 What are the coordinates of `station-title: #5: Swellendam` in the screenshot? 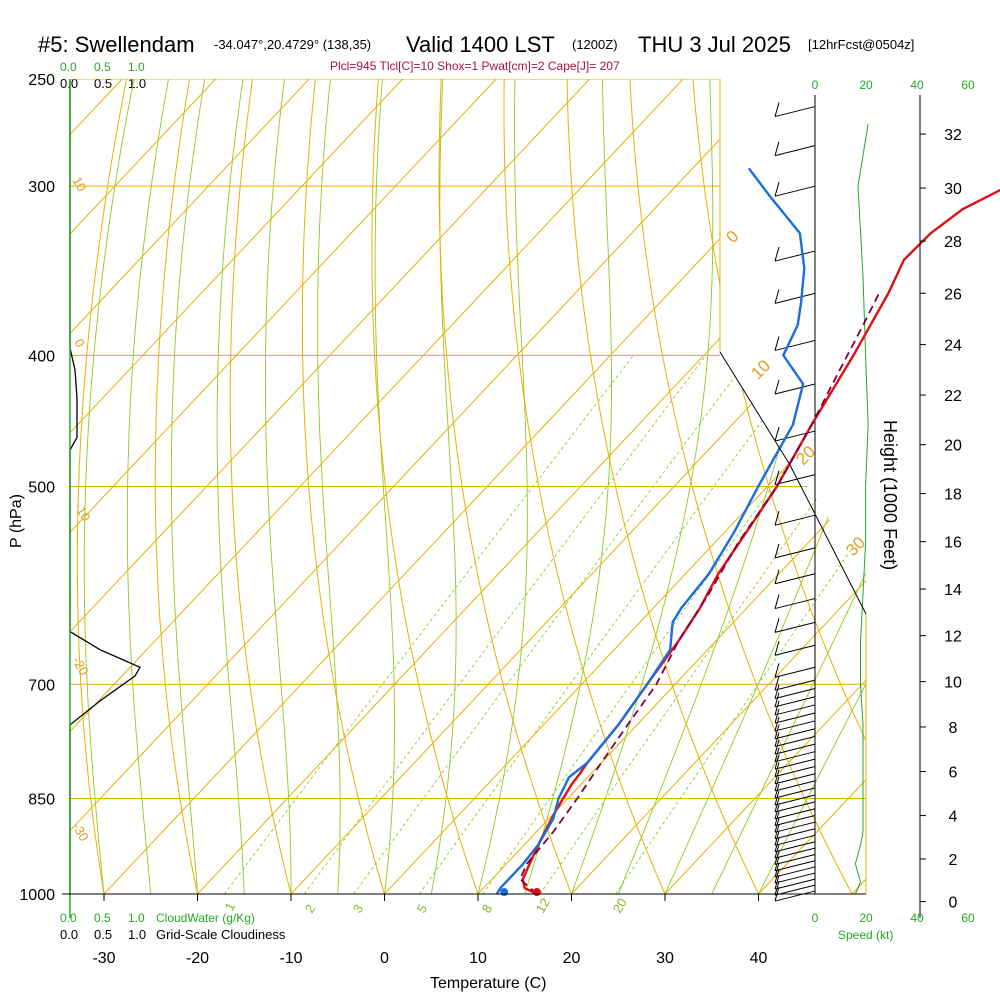 It's located at (116, 44).